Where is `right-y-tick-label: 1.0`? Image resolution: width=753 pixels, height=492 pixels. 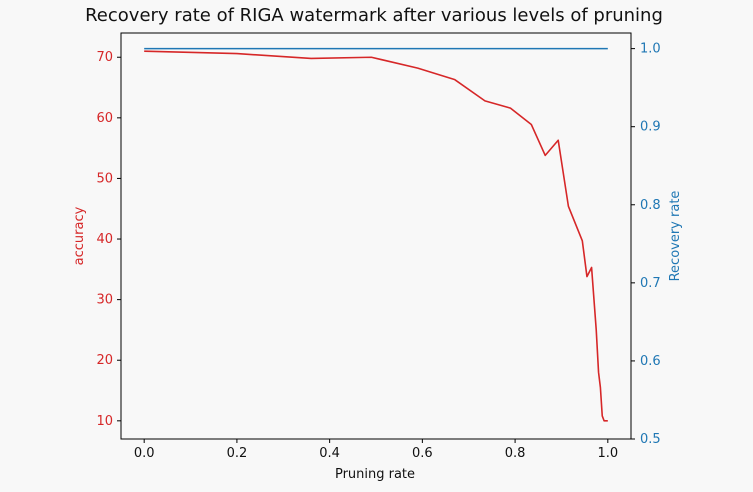 right-y-tick-label: 1.0 is located at coordinates (650, 49).